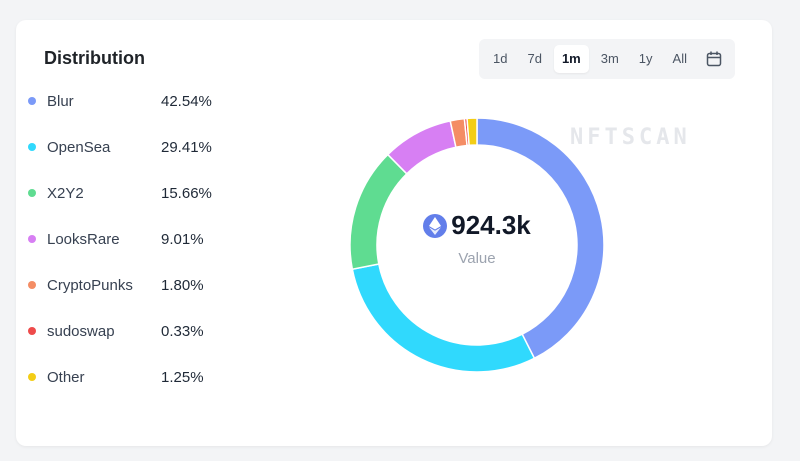  What do you see at coordinates (645, 58) in the screenshot?
I see `range-1y-button: 1y` at bounding box center [645, 58].